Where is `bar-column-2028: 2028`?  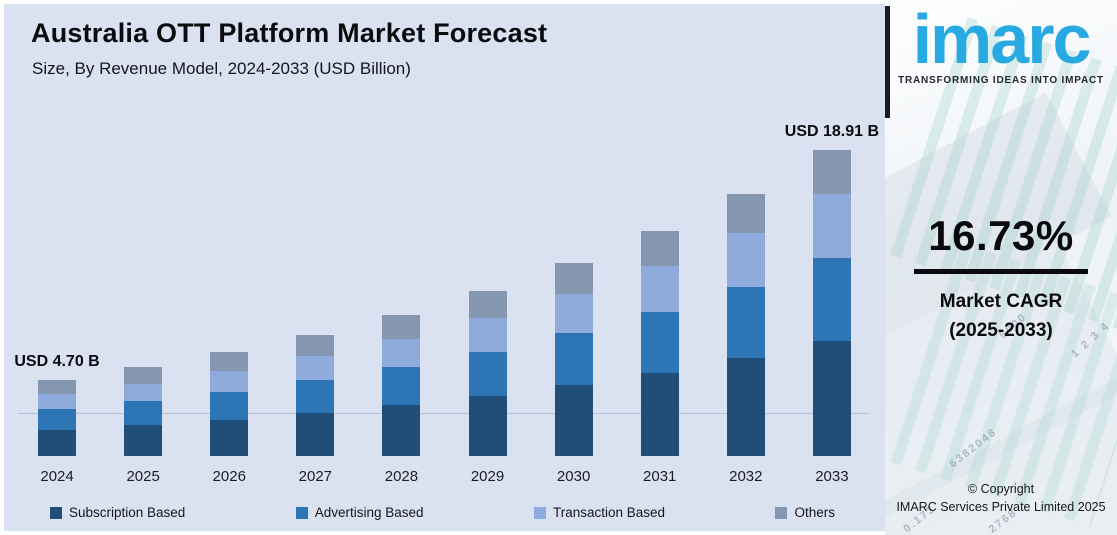 bar-column-2028: 2028 is located at coordinates (401, 246).